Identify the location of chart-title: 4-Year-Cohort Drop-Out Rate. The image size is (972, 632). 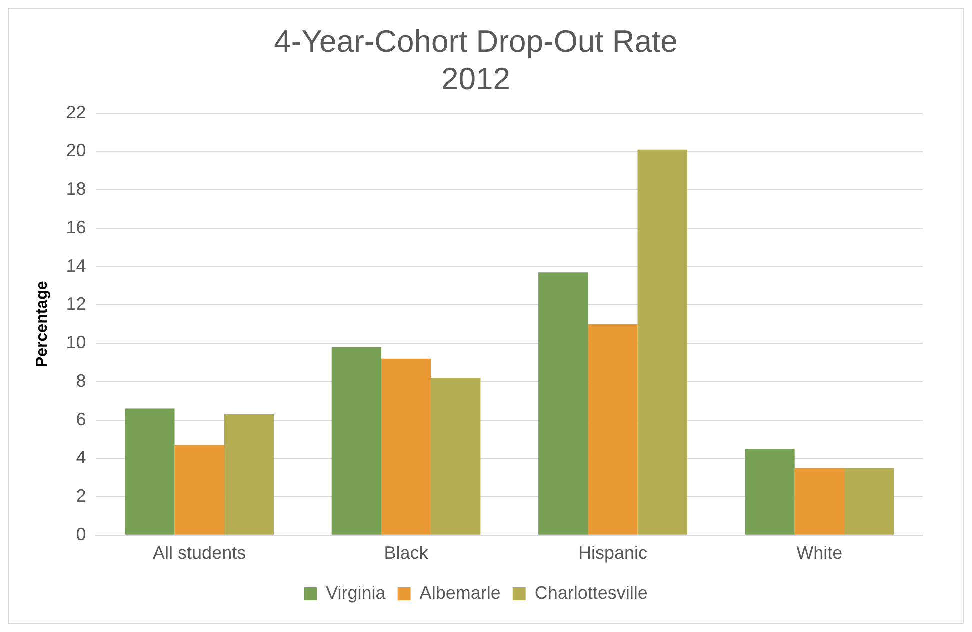
(476, 42).